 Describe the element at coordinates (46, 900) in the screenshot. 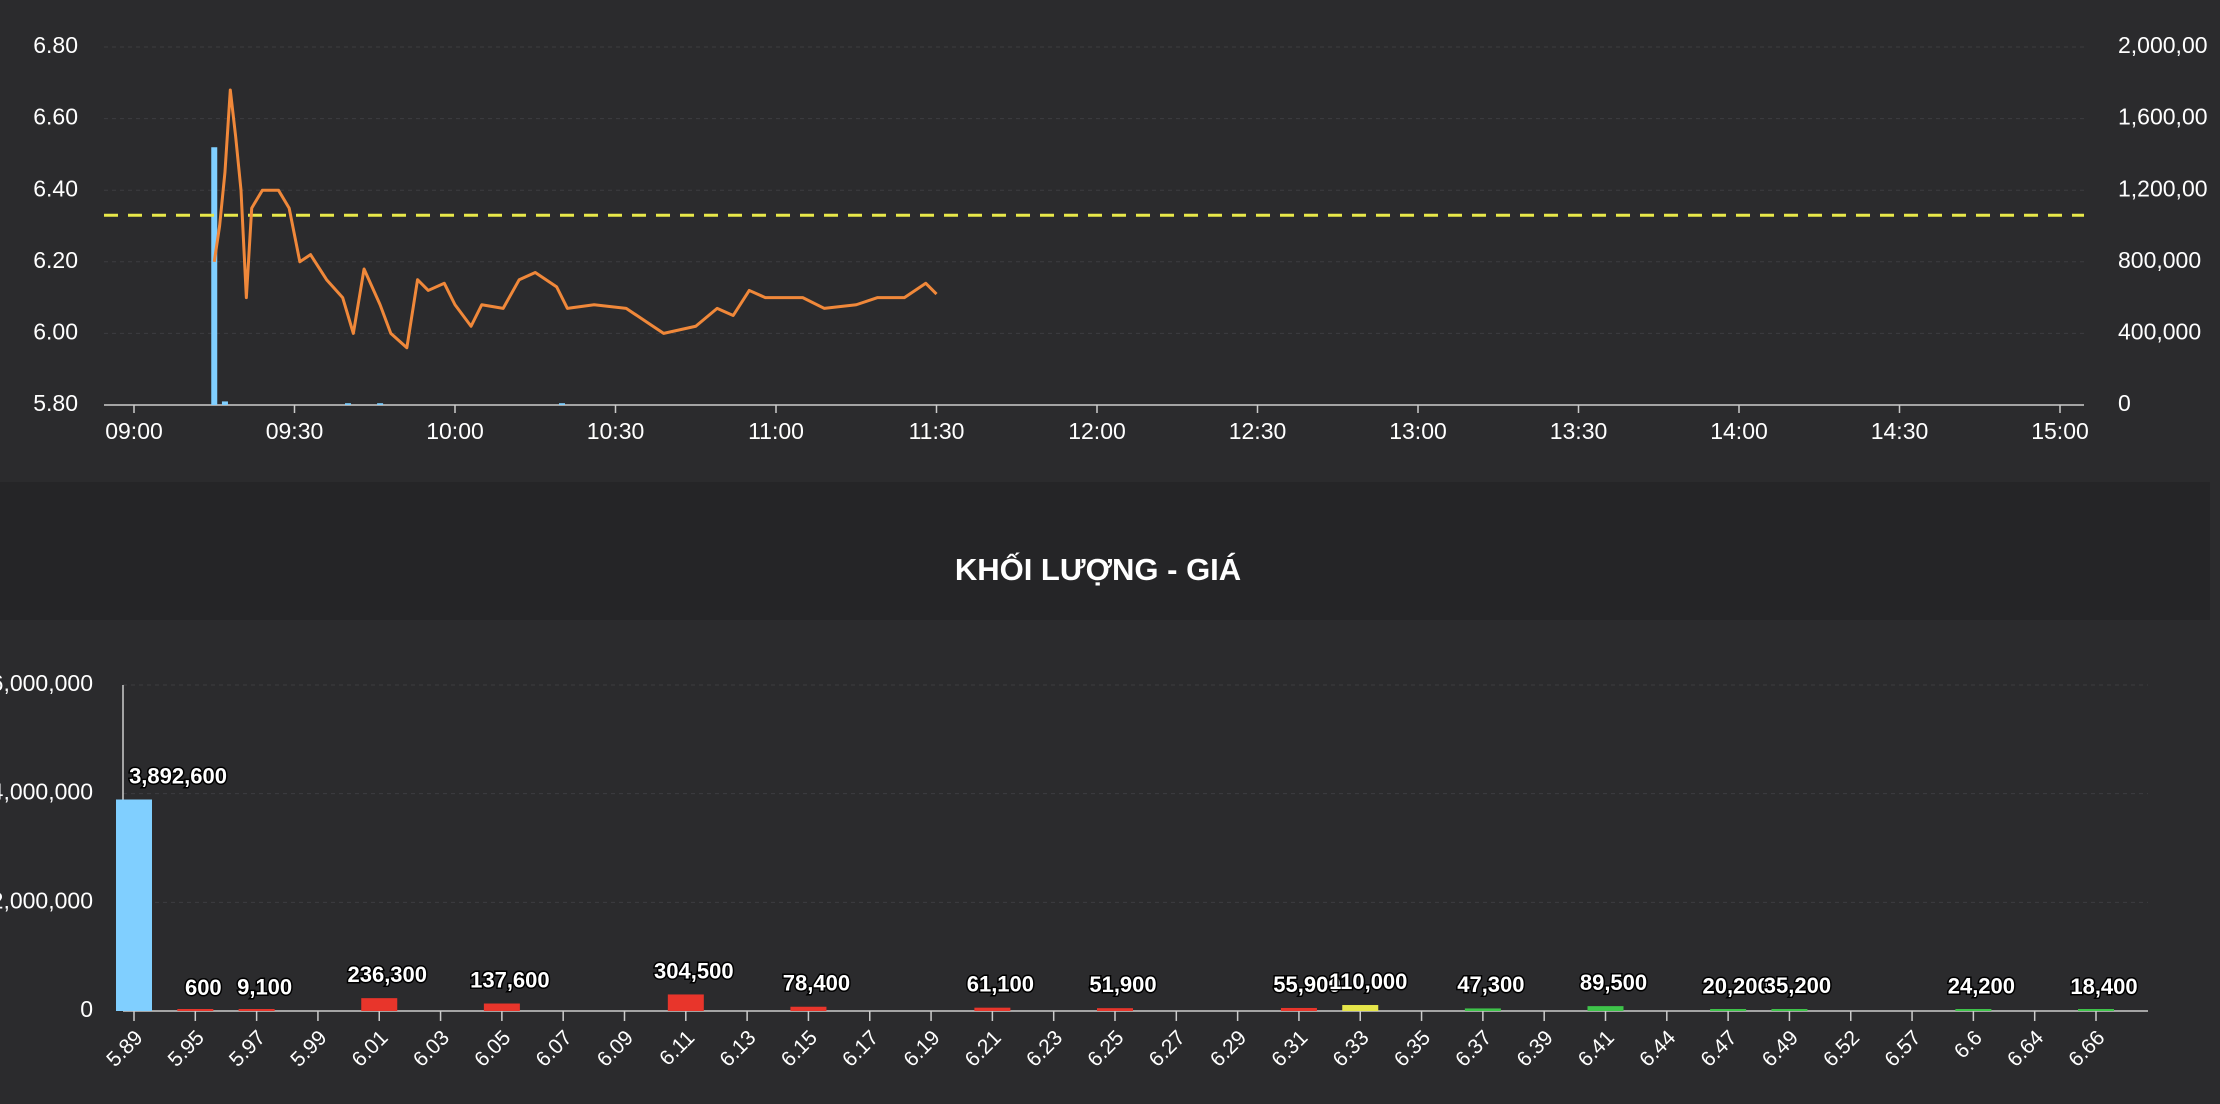

I see `y-tick-label: 2,000,000` at that location.